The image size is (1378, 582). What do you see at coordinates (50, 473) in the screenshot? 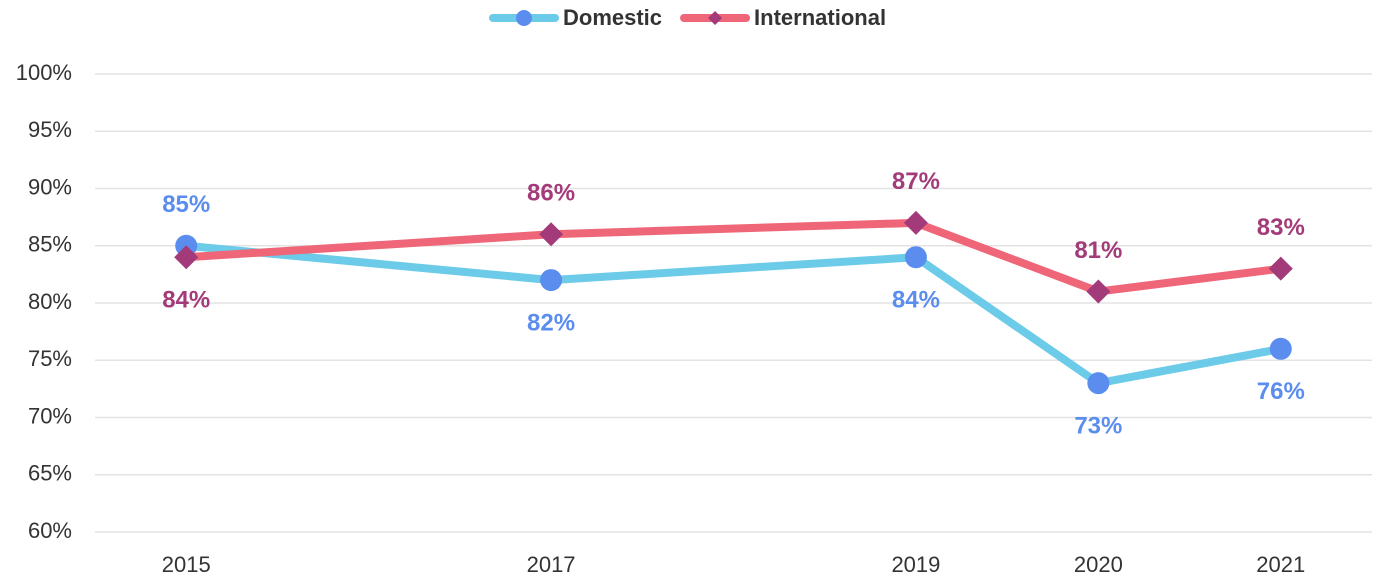
I see `y-tick-label: 65%` at bounding box center [50, 473].